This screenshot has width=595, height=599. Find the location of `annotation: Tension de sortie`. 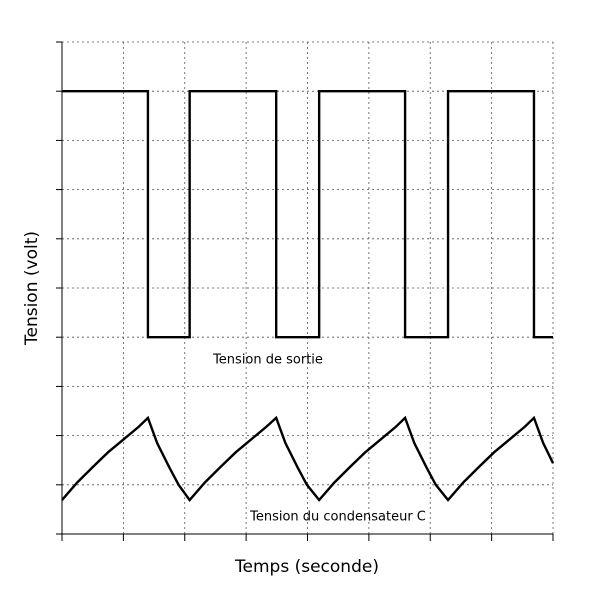

annotation: Tension de sortie is located at coordinates (267, 360).